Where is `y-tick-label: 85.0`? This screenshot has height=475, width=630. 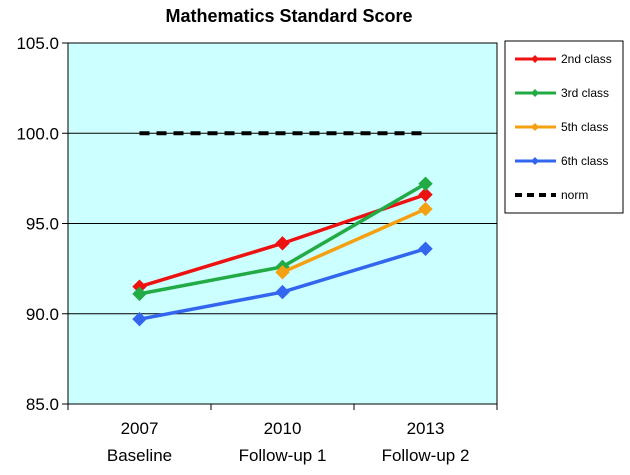
y-tick-label: 85.0 is located at coordinates (42, 404).